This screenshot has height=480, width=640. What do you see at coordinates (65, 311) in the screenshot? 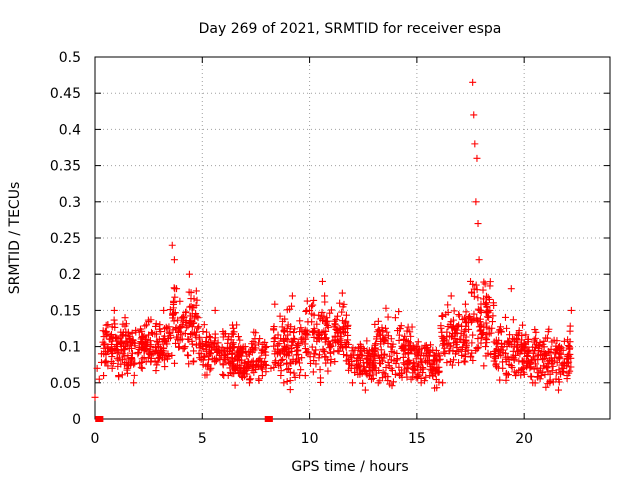
I see `y-tick-label: 0.15` at bounding box center [65, 311].